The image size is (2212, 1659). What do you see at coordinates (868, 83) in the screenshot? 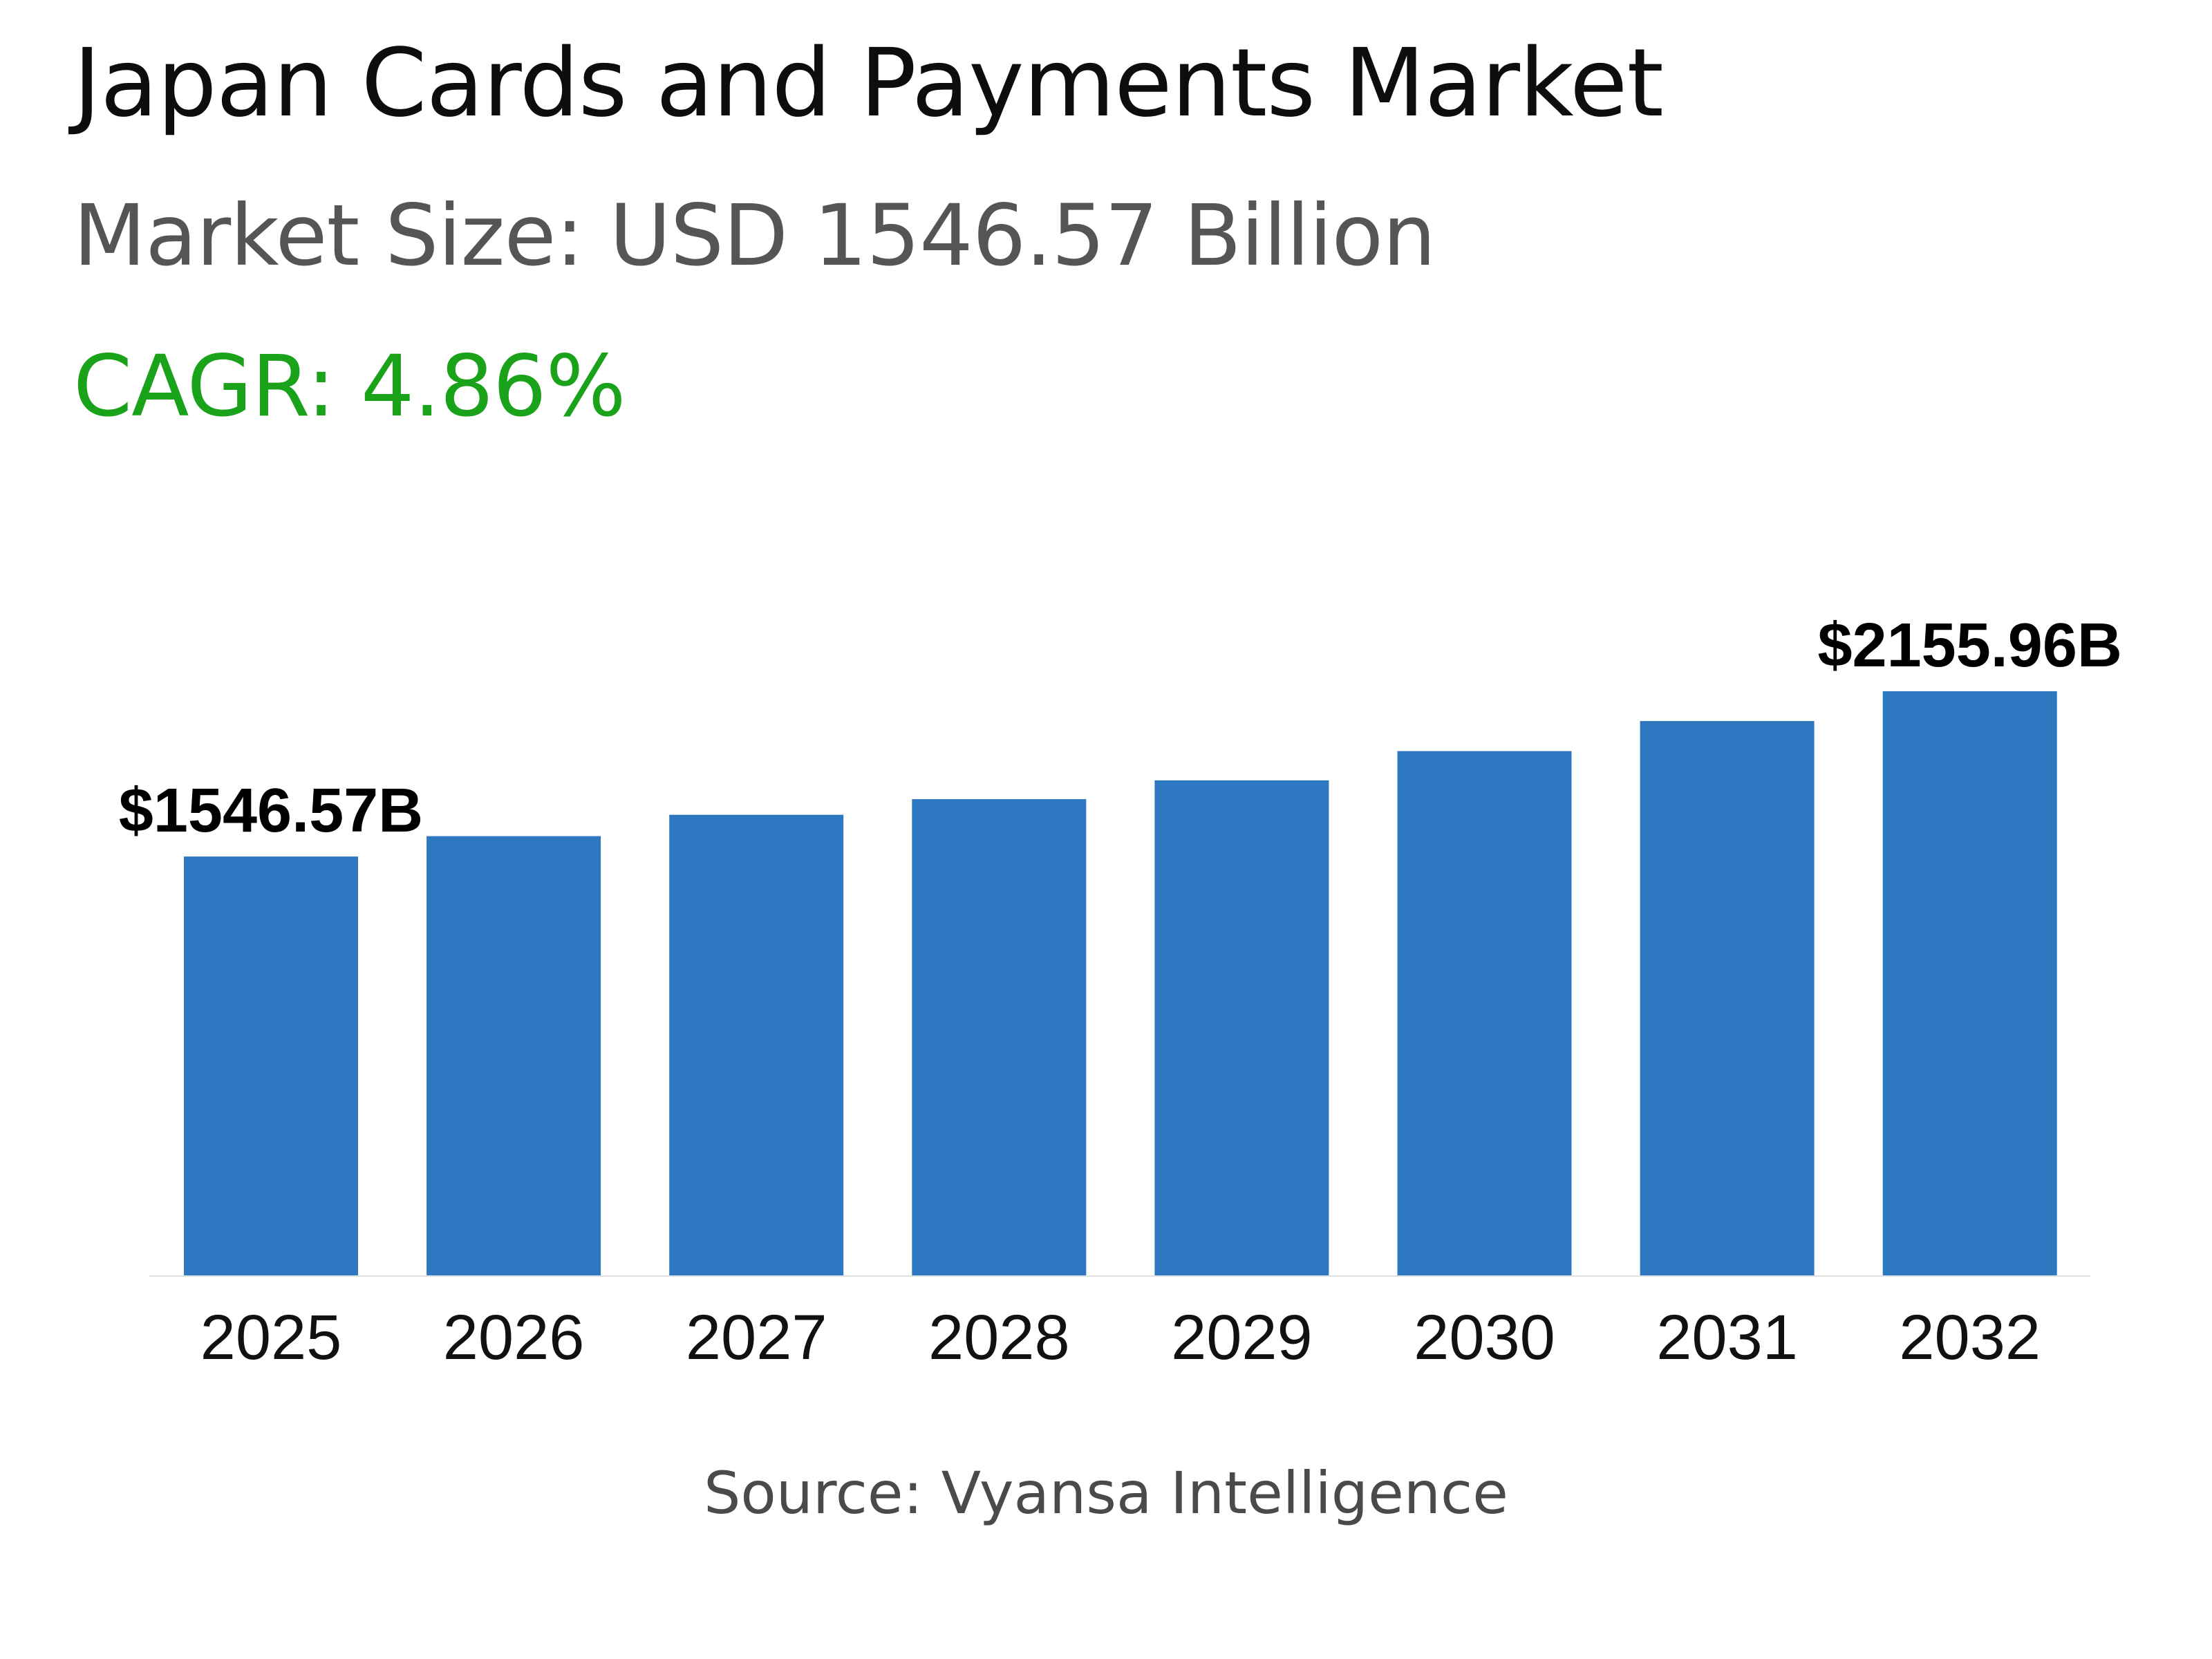
I see `chart-title: Japan Cards and Payments Market` at bounding box center [868, 83].